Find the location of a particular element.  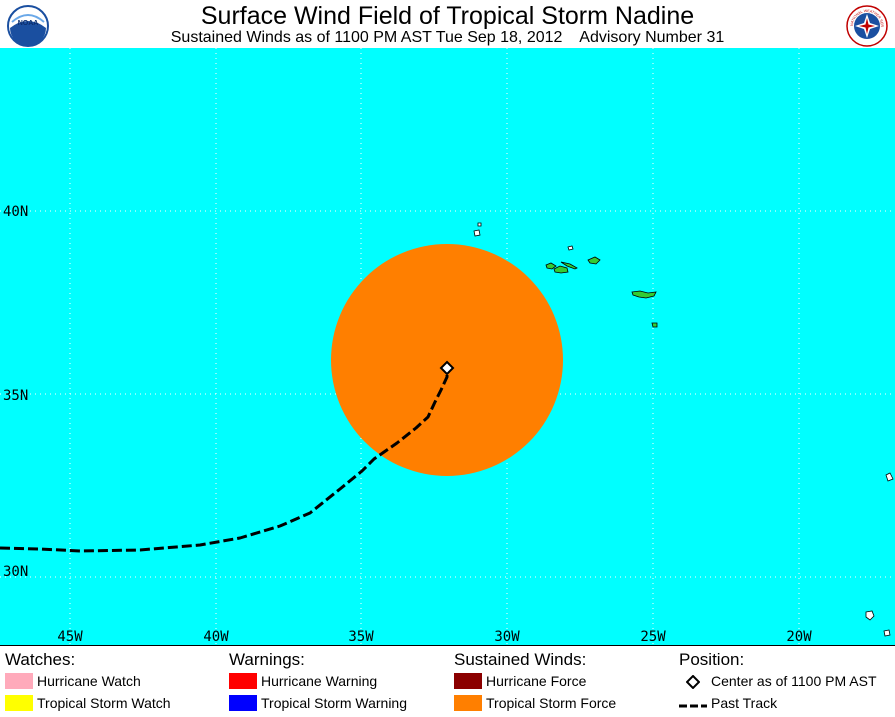

lon-label: 45W is located at coordinates (70, 637).